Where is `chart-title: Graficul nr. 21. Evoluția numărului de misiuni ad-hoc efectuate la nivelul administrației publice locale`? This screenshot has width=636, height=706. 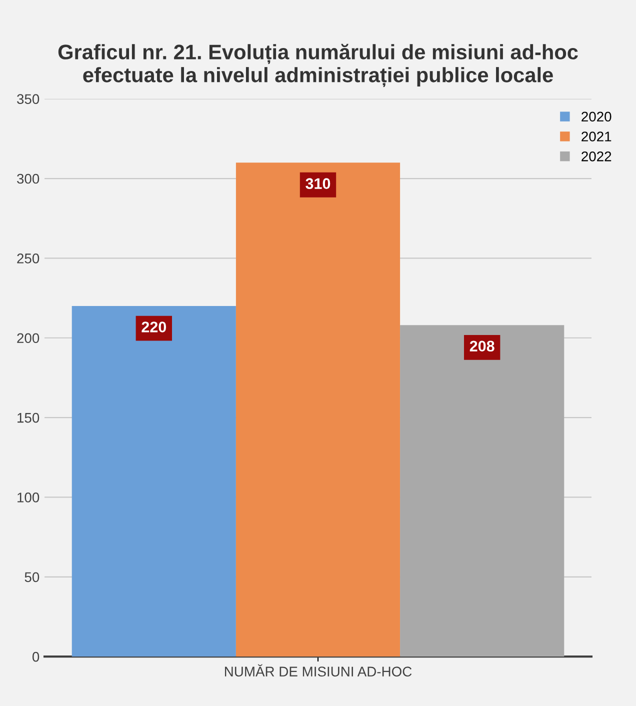
chart-title: Graficul nr. 21. Evoluția numărului de misiuni ad-hoc efectuate la nivelul administrației publice locale is located at coordinates (318, 66).